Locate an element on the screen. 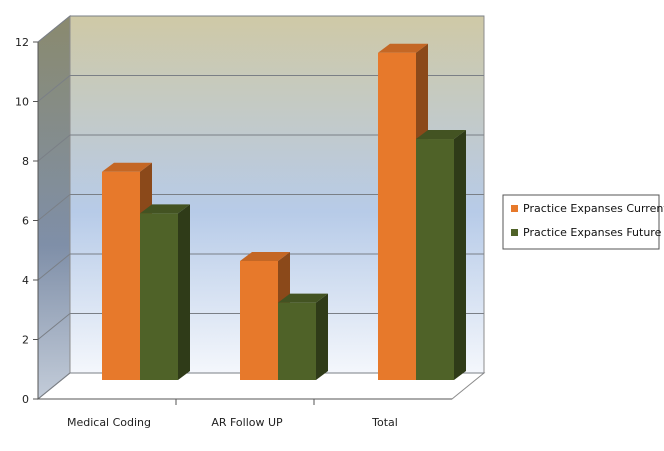  legend-label: Practice Expanses Current is located at coordinates (593, 208).